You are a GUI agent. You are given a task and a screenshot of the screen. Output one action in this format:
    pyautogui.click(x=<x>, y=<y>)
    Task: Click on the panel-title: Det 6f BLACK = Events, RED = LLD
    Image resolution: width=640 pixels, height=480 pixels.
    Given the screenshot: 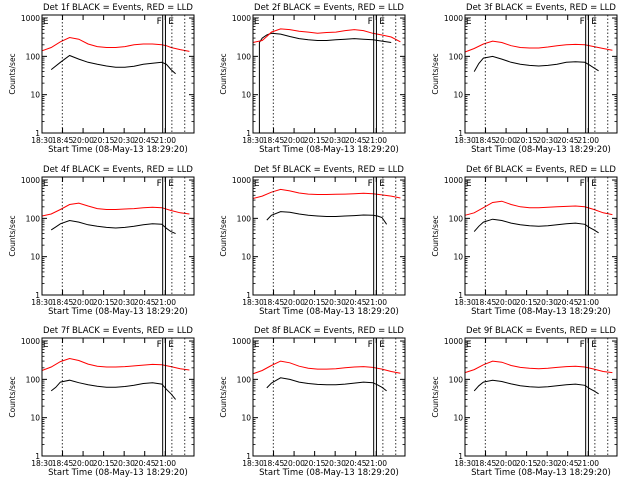 What is the action you would take?
    pyautogui.click(x=541, y=170)
    